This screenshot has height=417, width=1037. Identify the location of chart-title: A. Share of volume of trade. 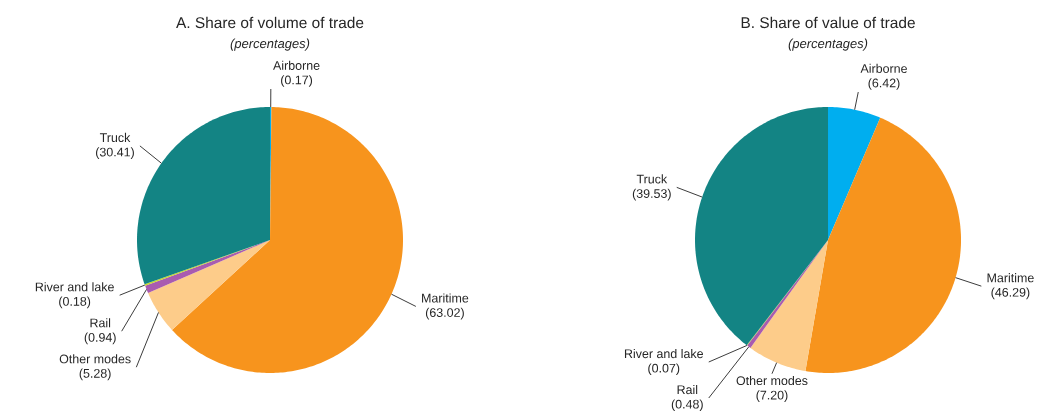
(270, 22).